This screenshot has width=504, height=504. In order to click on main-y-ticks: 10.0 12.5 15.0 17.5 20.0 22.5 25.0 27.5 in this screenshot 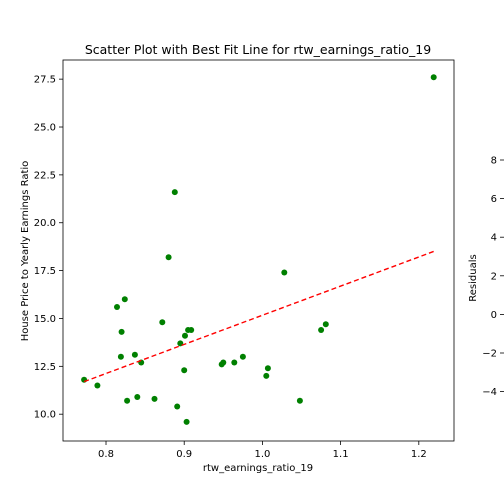, I will do `click(48, 248)`.